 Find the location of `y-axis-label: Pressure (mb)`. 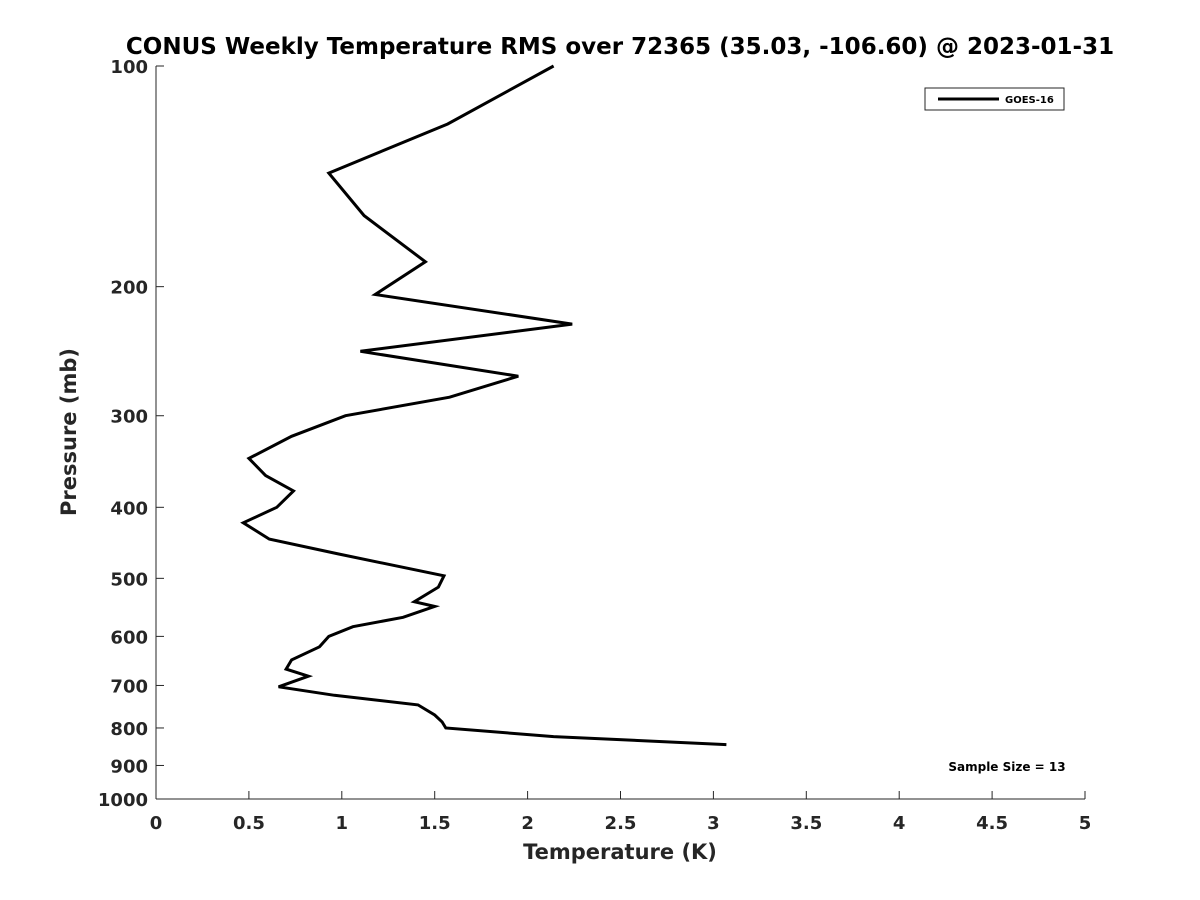

y-axis-label: Pressure (mb) is located at coordinates (69, 432).